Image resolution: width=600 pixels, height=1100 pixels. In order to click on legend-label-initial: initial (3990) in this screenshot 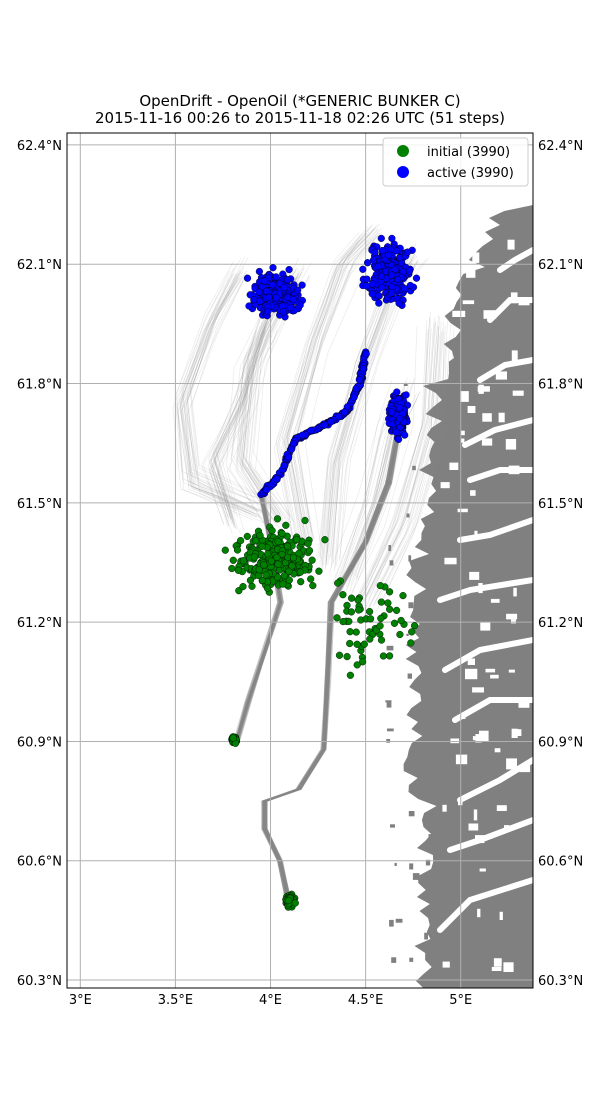, I will do `click(468, 152)`.